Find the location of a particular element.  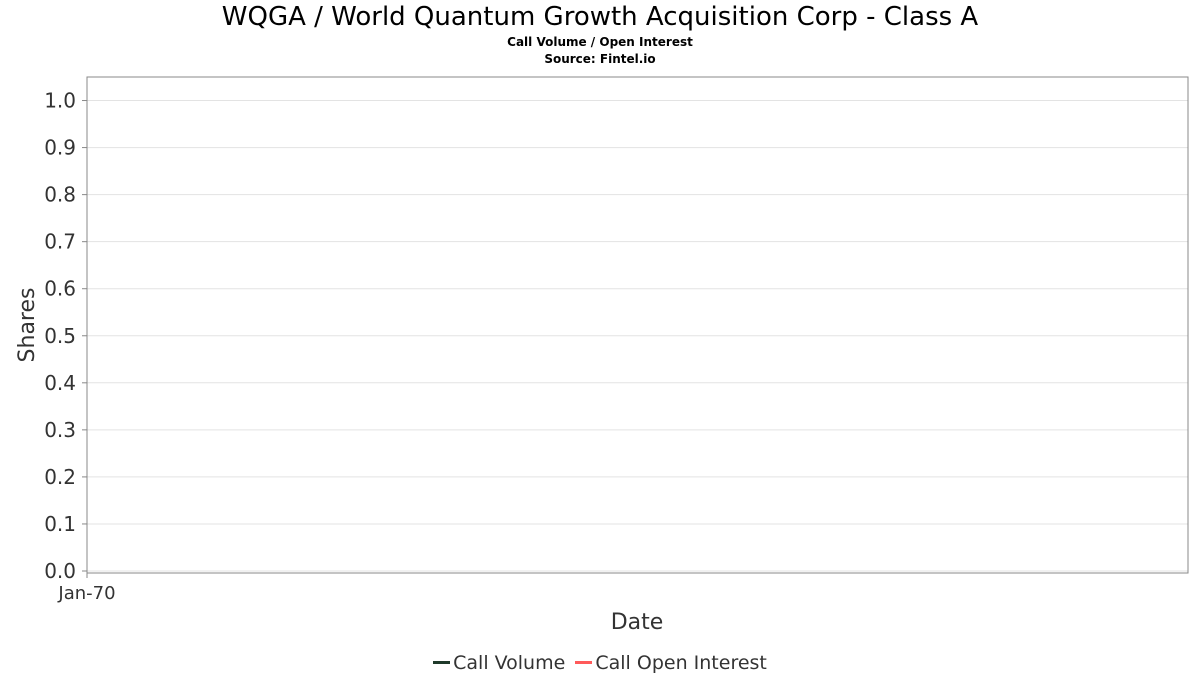

y-axis-label: Shares is located at coordinates (27, 325).